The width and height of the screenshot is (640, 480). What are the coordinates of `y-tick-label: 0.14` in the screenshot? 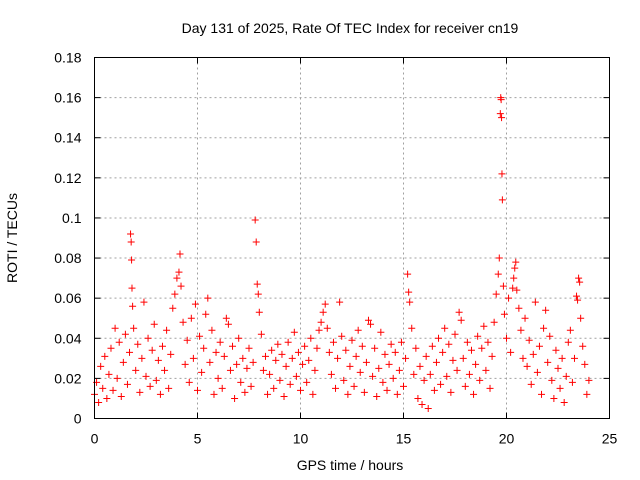 It's located at (67, 138).